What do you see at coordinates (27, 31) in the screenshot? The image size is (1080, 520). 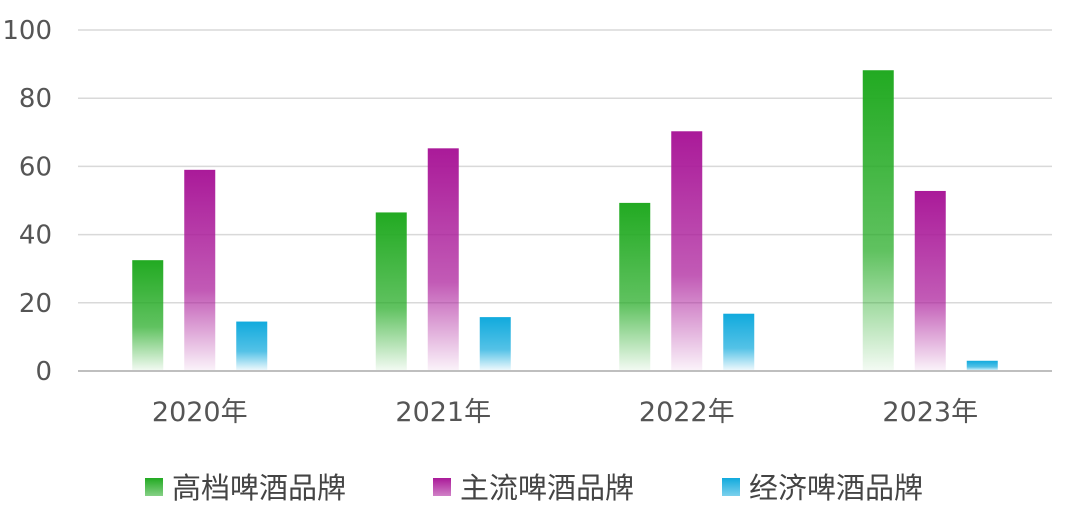 I see `y-tick-label: 100` at bounding box center [27, 31].